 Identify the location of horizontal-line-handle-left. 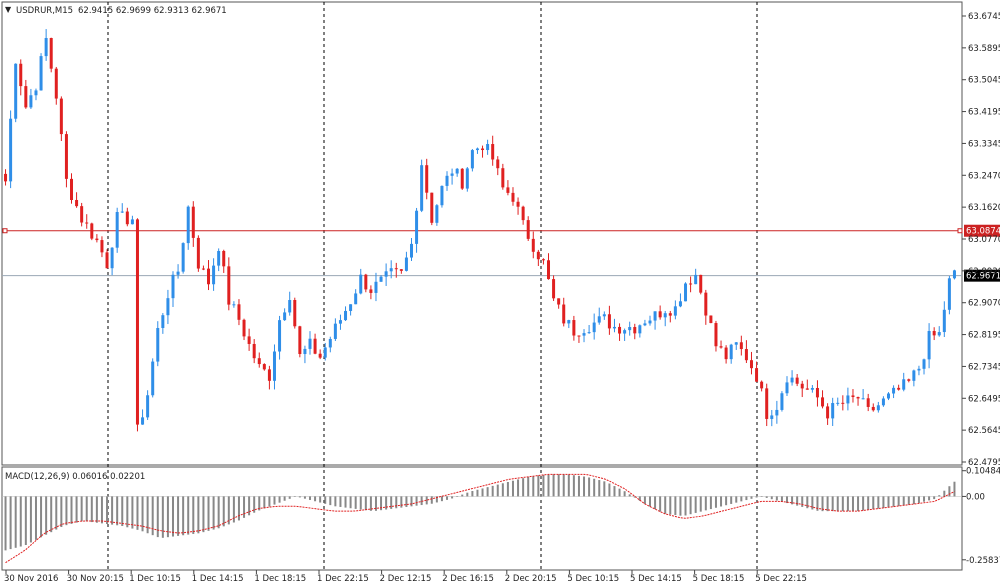
(5, 231).